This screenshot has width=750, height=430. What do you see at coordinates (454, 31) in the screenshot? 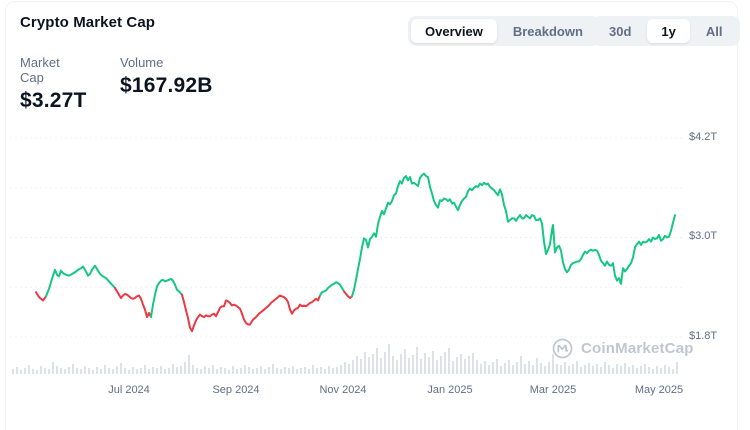
I see `tab-overview: Overview` at bounding box center [454, 31].